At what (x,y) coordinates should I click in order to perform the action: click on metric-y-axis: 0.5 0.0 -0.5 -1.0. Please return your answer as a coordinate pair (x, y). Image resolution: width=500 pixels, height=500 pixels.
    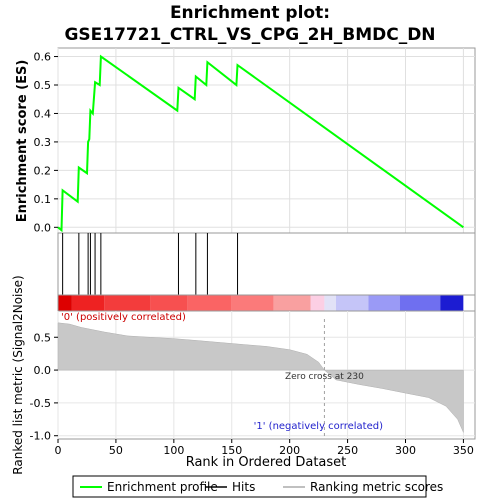
    Looking at the image, I should click on (44, 387).